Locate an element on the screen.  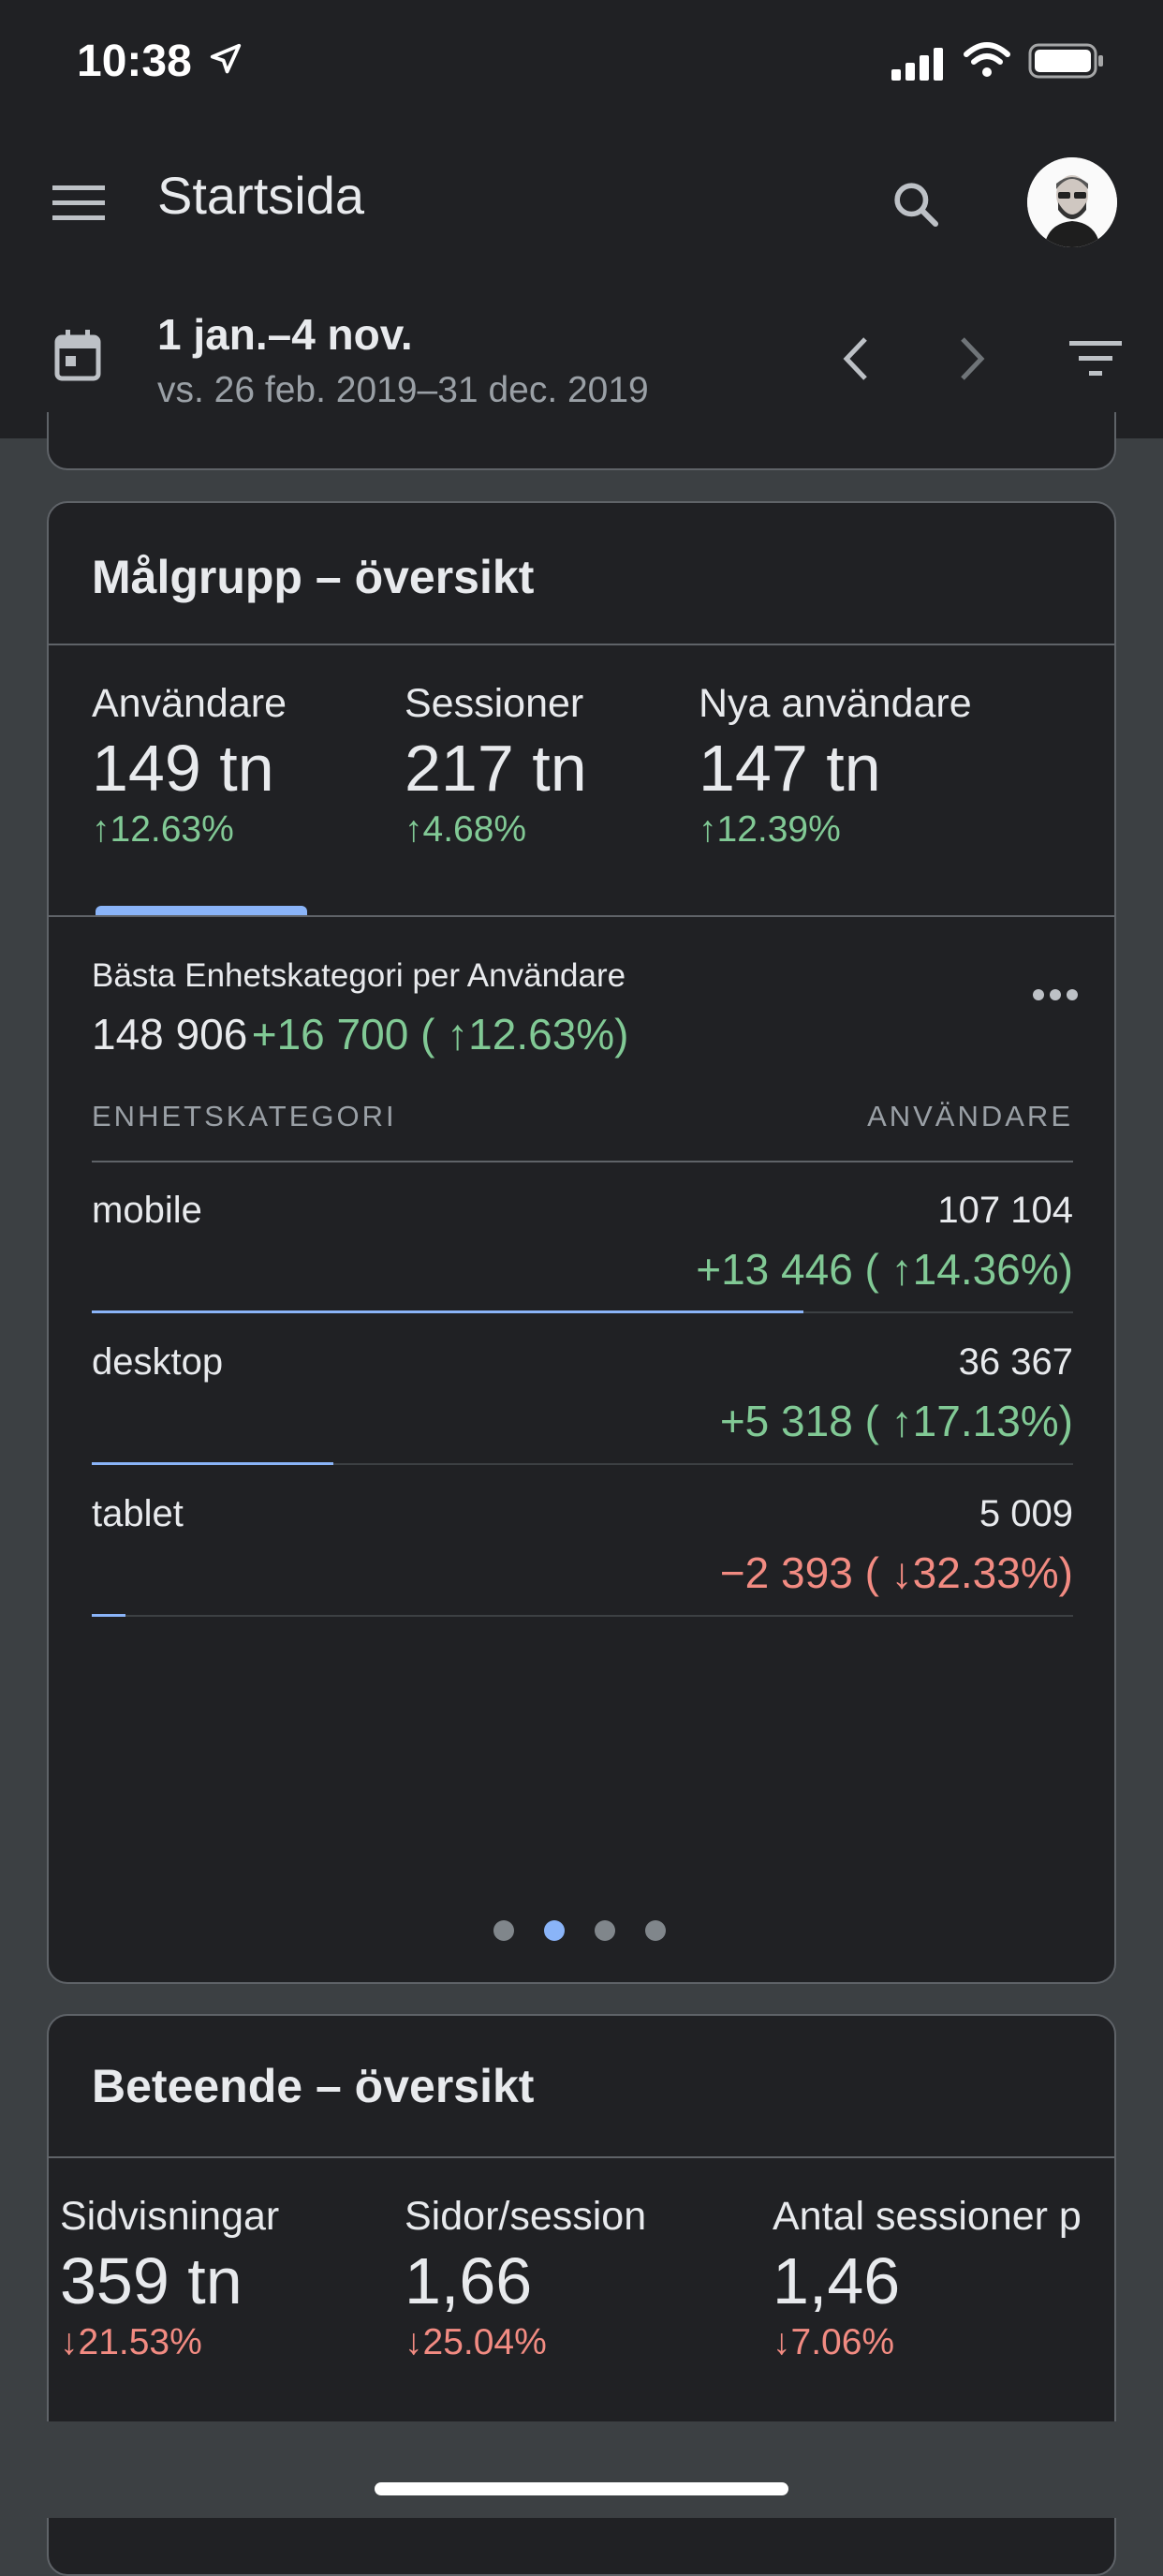
total-change: +16 700 ( ↑12.63%) is located at coordinates (440, 1034).